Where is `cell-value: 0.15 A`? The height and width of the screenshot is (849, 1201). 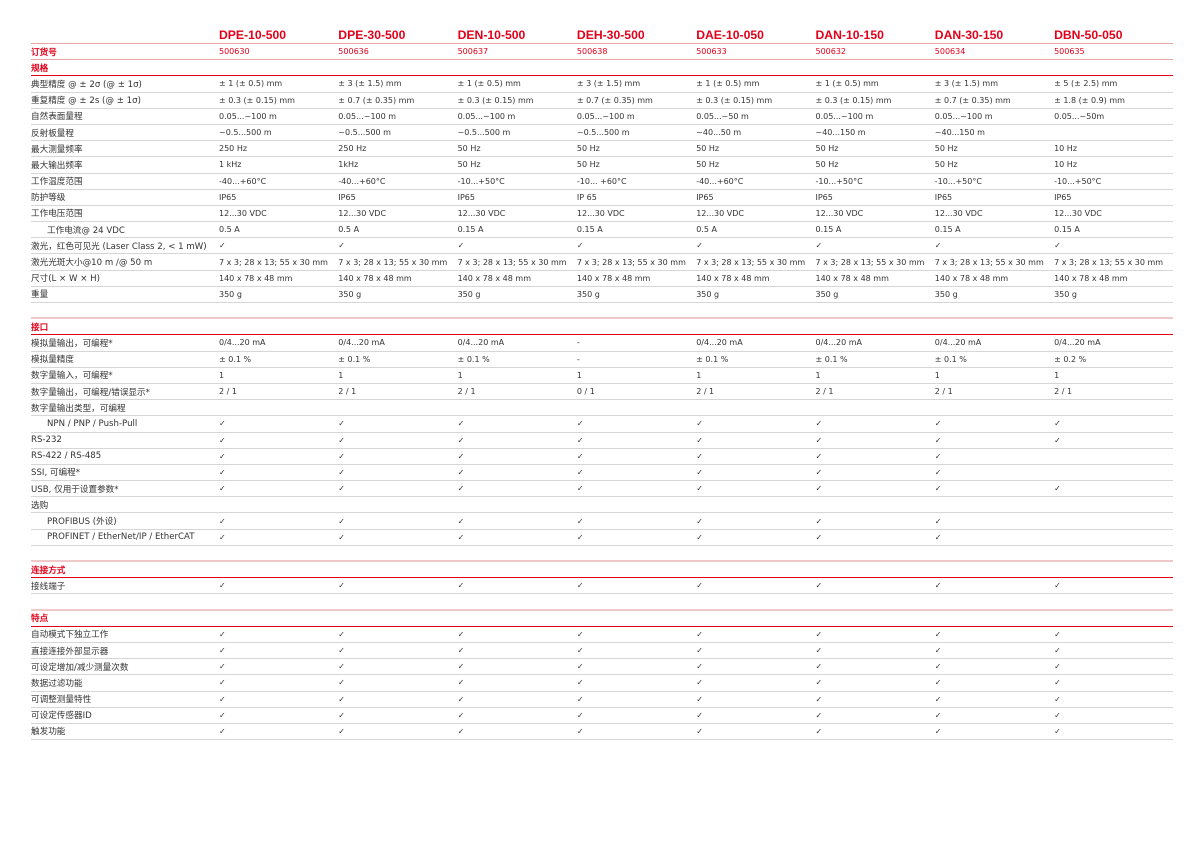
cell-value: 0.15 A is located at coordinates (947, 230).